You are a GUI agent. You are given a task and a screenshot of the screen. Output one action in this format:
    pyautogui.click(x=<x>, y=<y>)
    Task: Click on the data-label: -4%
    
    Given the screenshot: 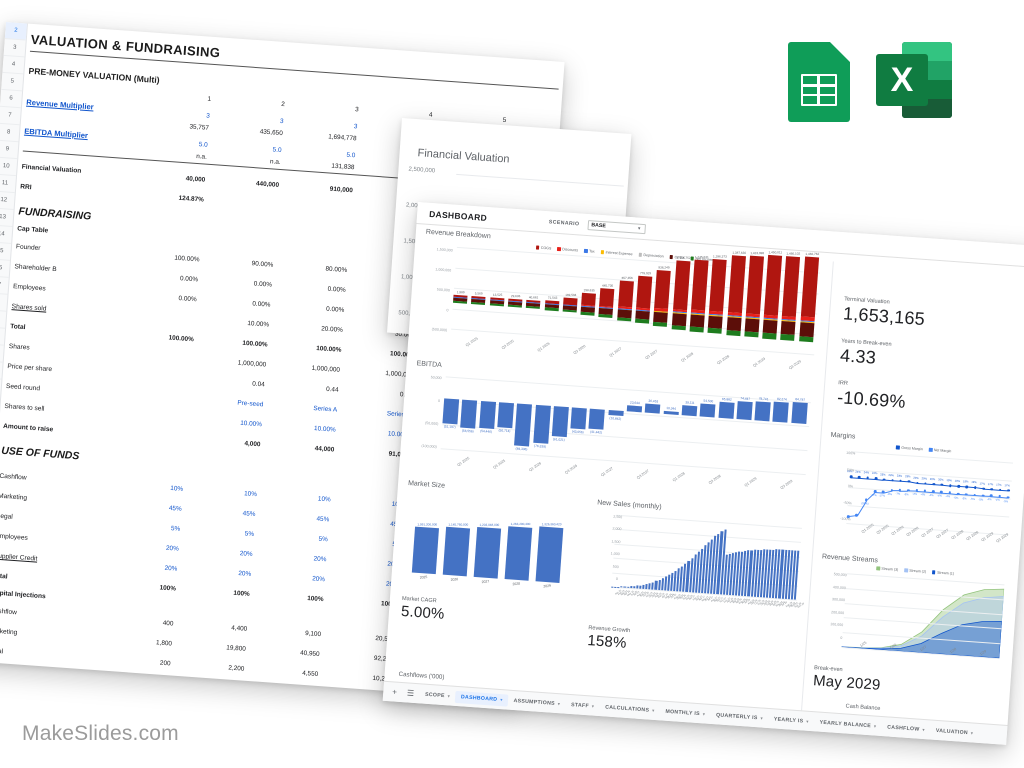 What is the action you would take?
    pyautogui.click(x=939, y=496)
    